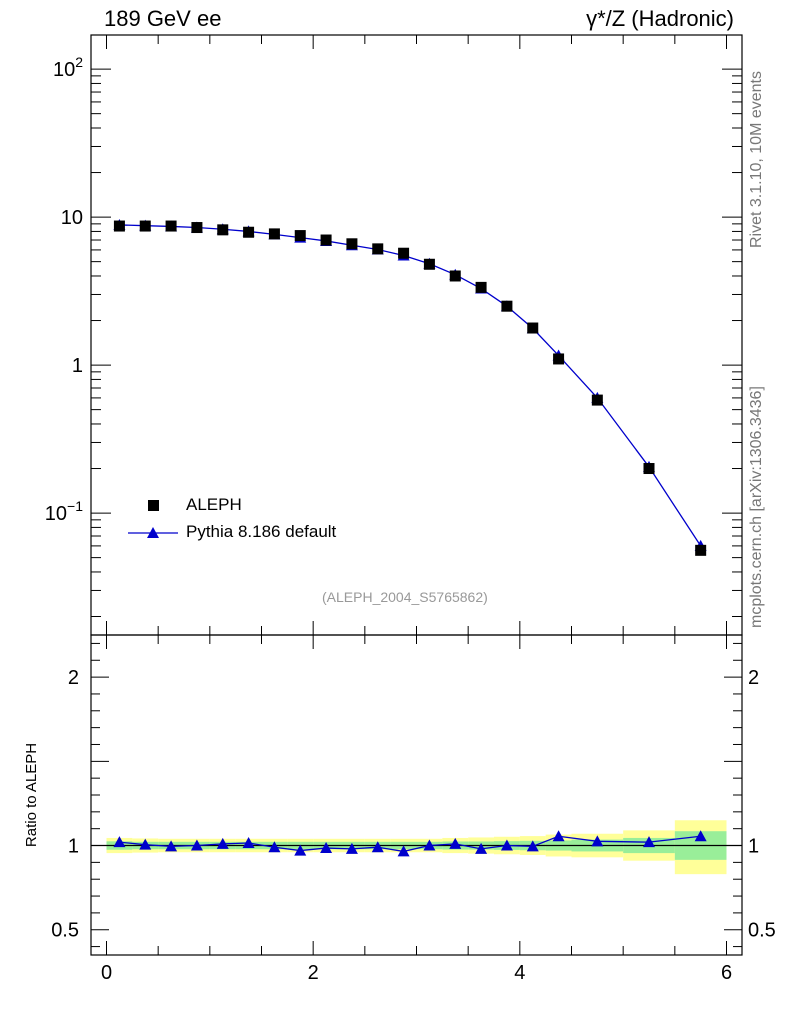 This screenshot has width=786, height=1024. I want to click on legend-data-label: ALEPH, so click(214, 504).